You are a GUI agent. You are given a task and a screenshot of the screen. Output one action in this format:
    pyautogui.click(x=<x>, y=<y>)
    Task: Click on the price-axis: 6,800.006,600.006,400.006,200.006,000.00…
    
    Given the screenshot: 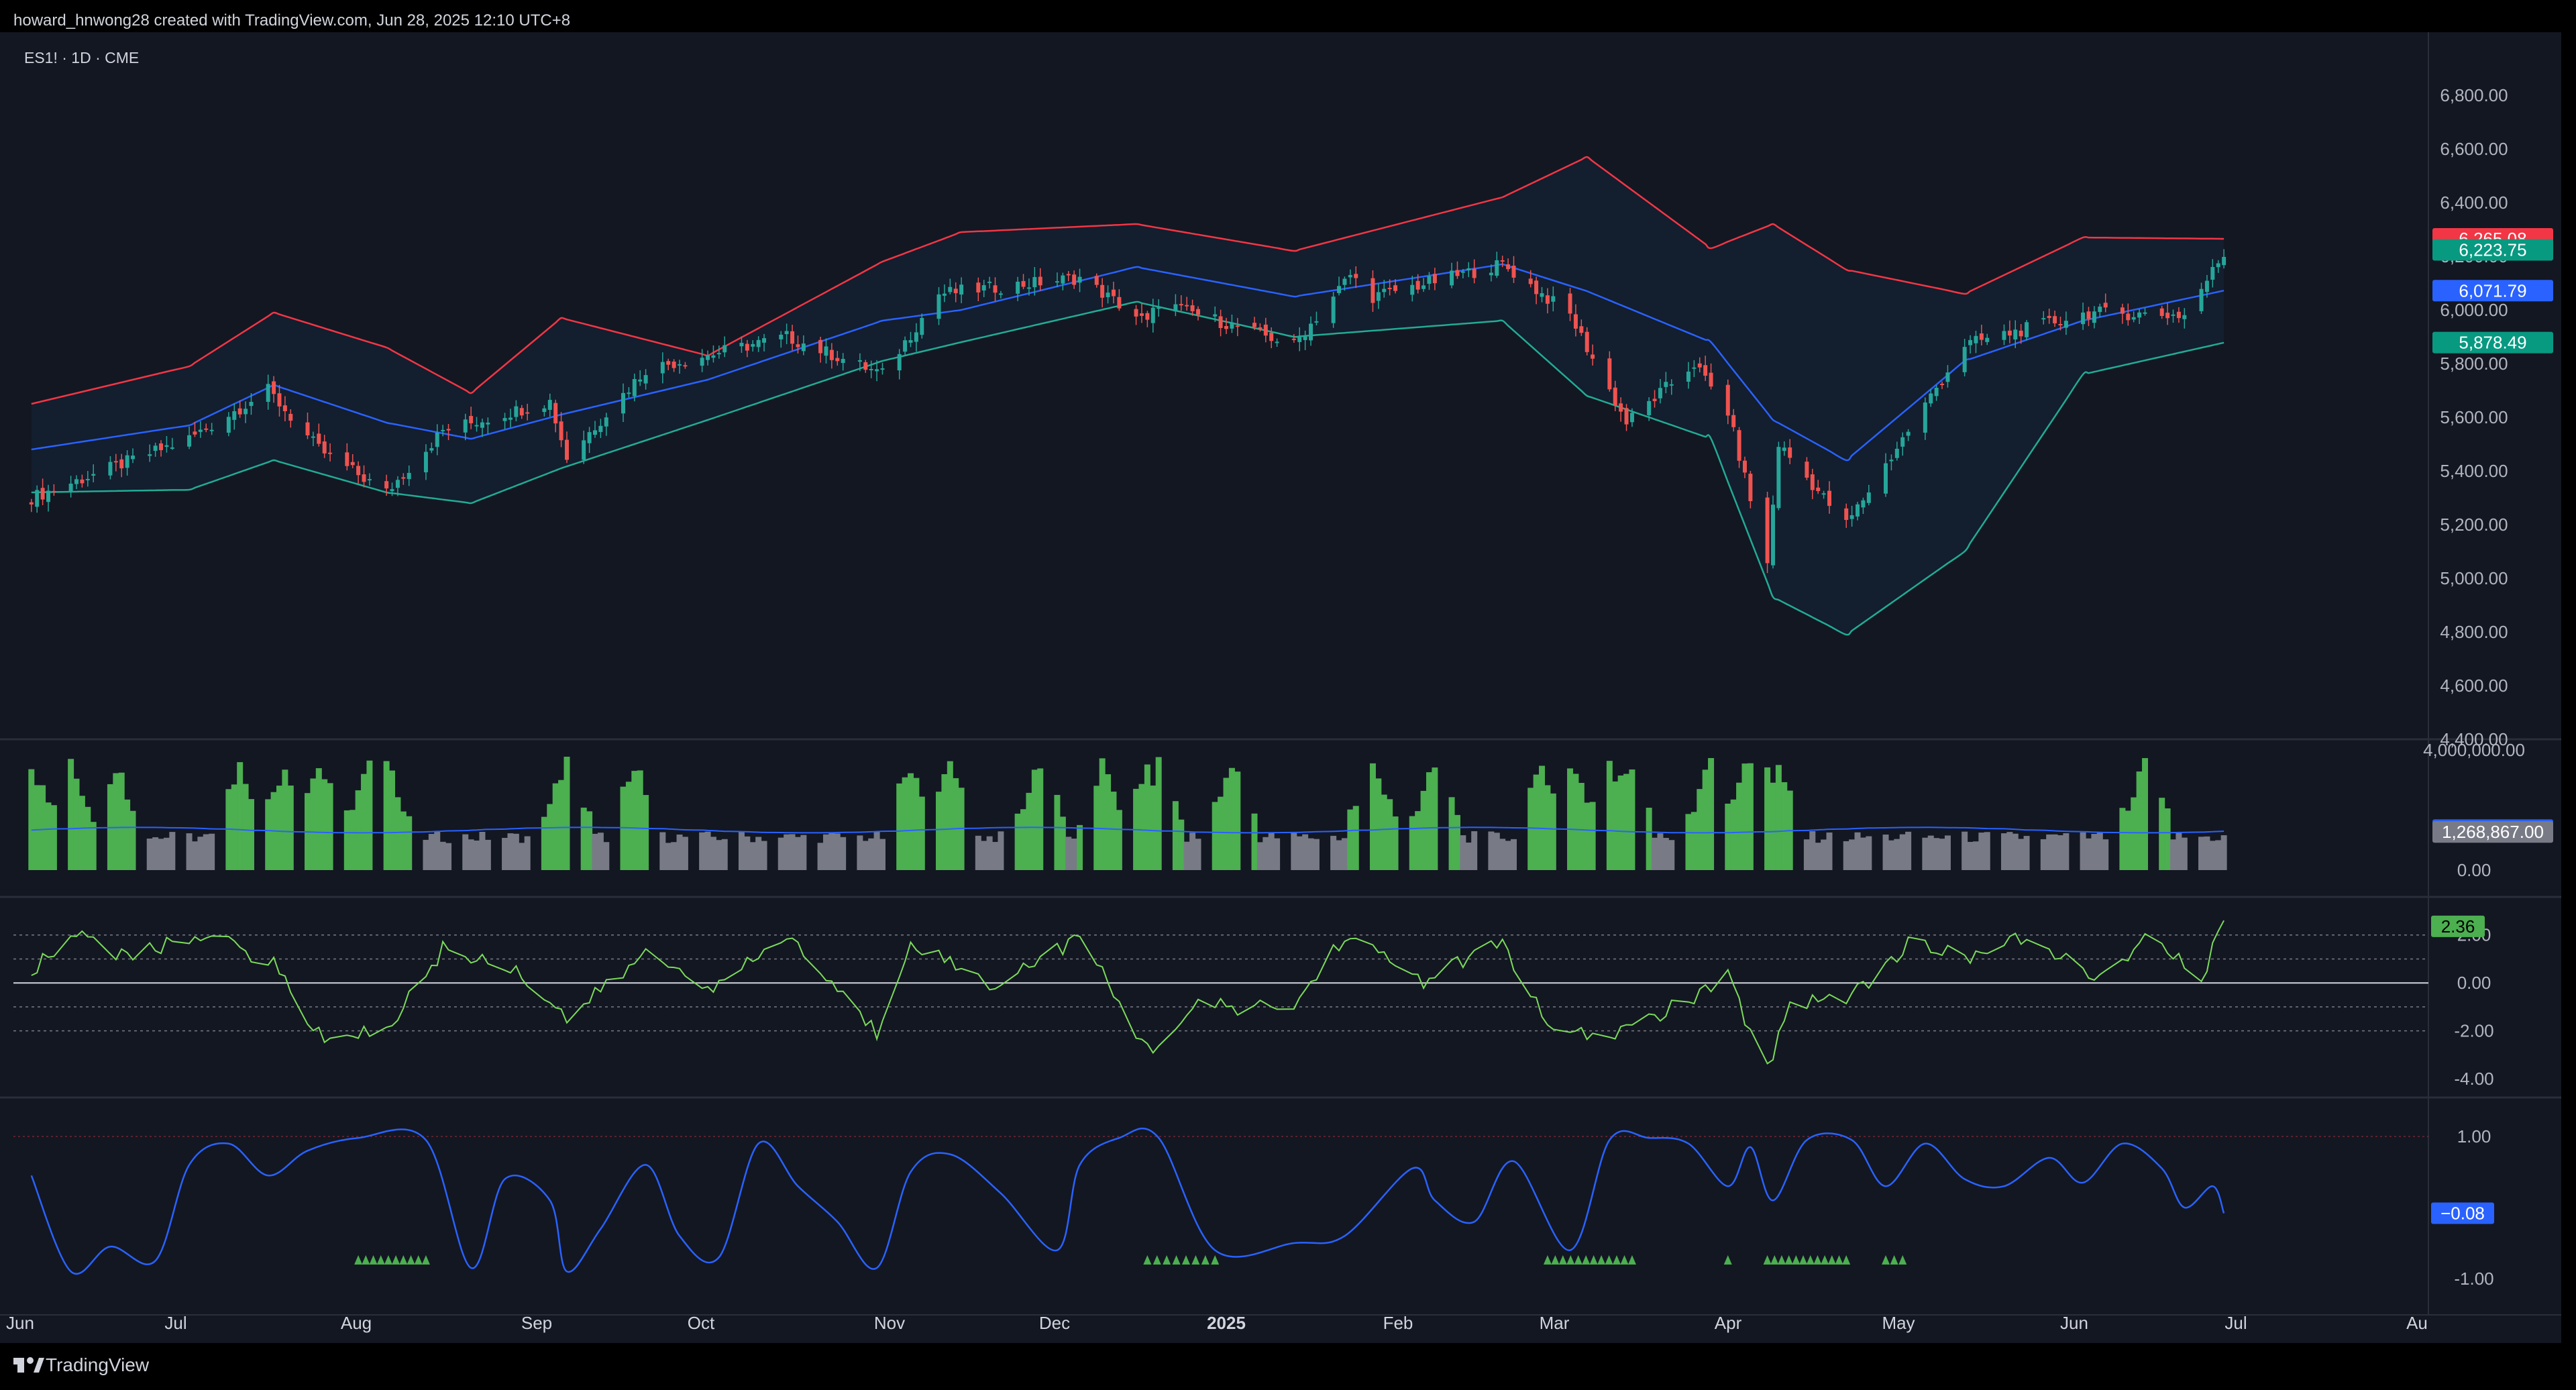 What is the action you would take?
    pyautogui.click(x=2488, y=687)
    